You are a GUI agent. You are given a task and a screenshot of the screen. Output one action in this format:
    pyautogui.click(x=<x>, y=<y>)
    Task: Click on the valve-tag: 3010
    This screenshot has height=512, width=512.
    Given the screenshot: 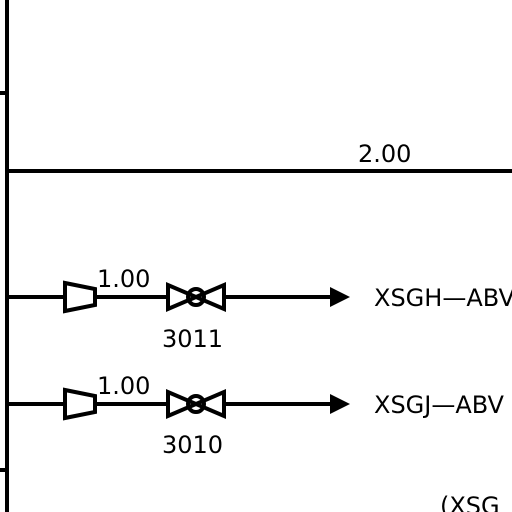 What is the action you would take?
    pyautogui.click(x=192, y=445)
    